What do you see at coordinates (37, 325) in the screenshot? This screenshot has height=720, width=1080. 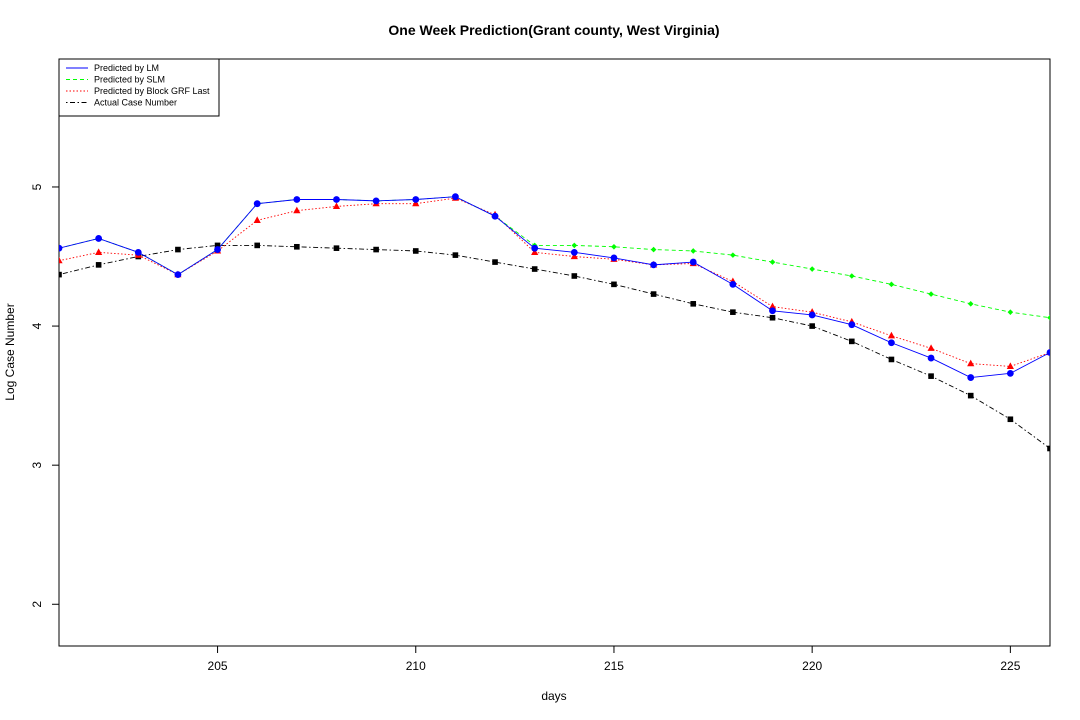 I see `y-tick-label: 4` at bounding box center [37, 325].